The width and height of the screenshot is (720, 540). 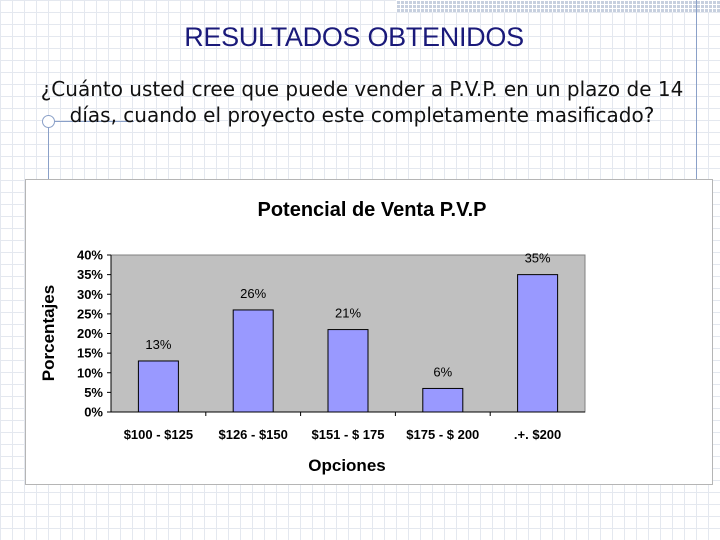 What do you see at coordinates (537, 434) in the screenshot?
I see `x-tick-label: .+. $200` at bounding box center [537, 434].